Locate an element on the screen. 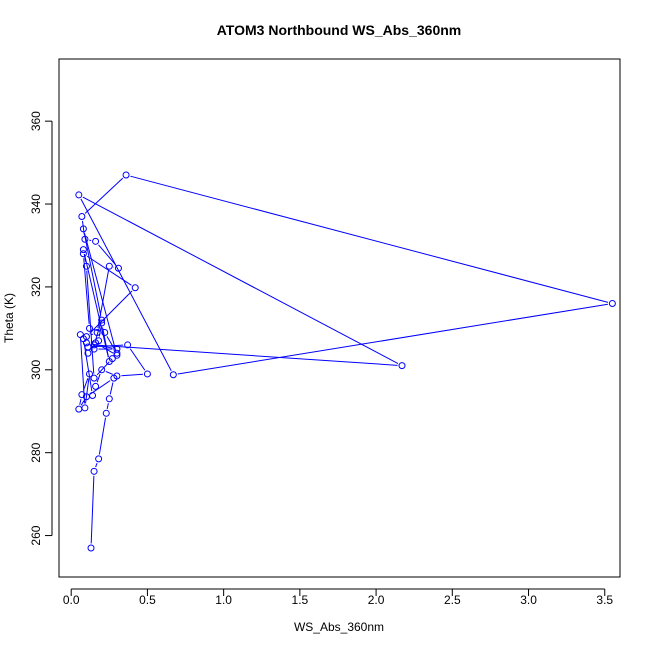 Image resolution: width=650 pixels, height=650 pixels. x-tick-label: 2.5 is located at coordinates (452, 600).